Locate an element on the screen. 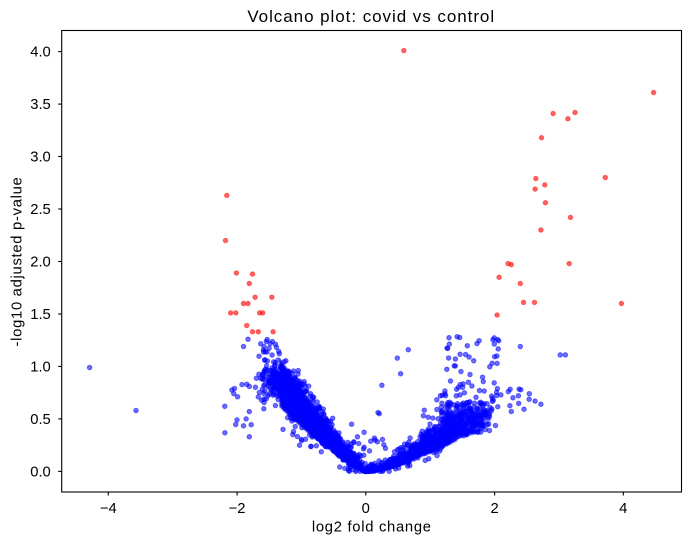  svg-text: log2 fold change is located at coordinates (372, 527).